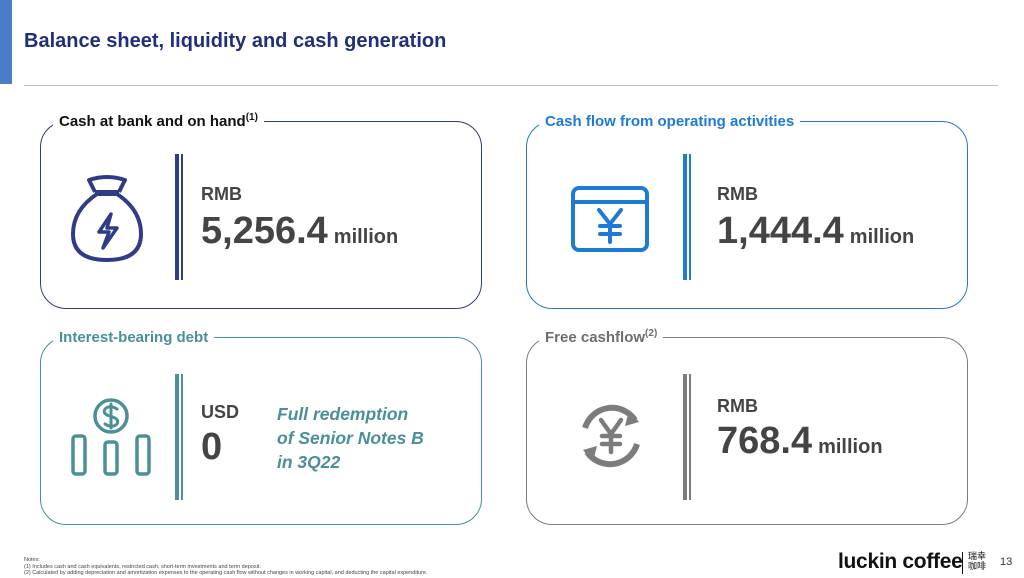 The height and width of the screenshot is (578, 1024). I want to click on title-divider, so click(511, 85).